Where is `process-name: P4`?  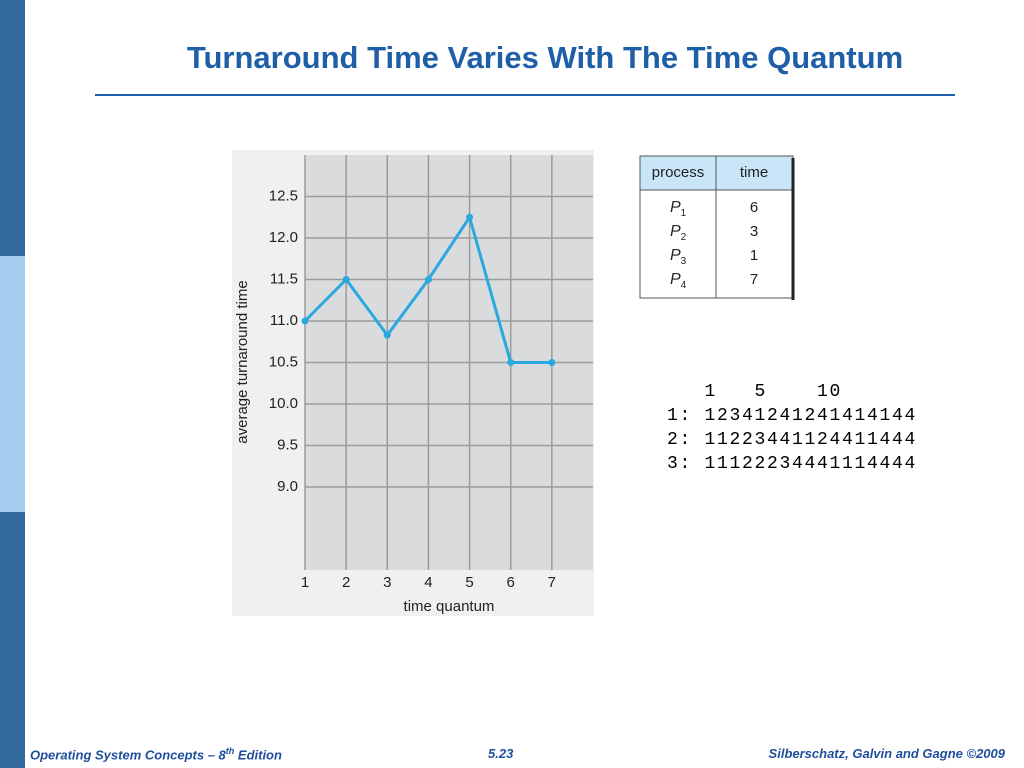 process-name: P4 is located at coordinates (678, 280).